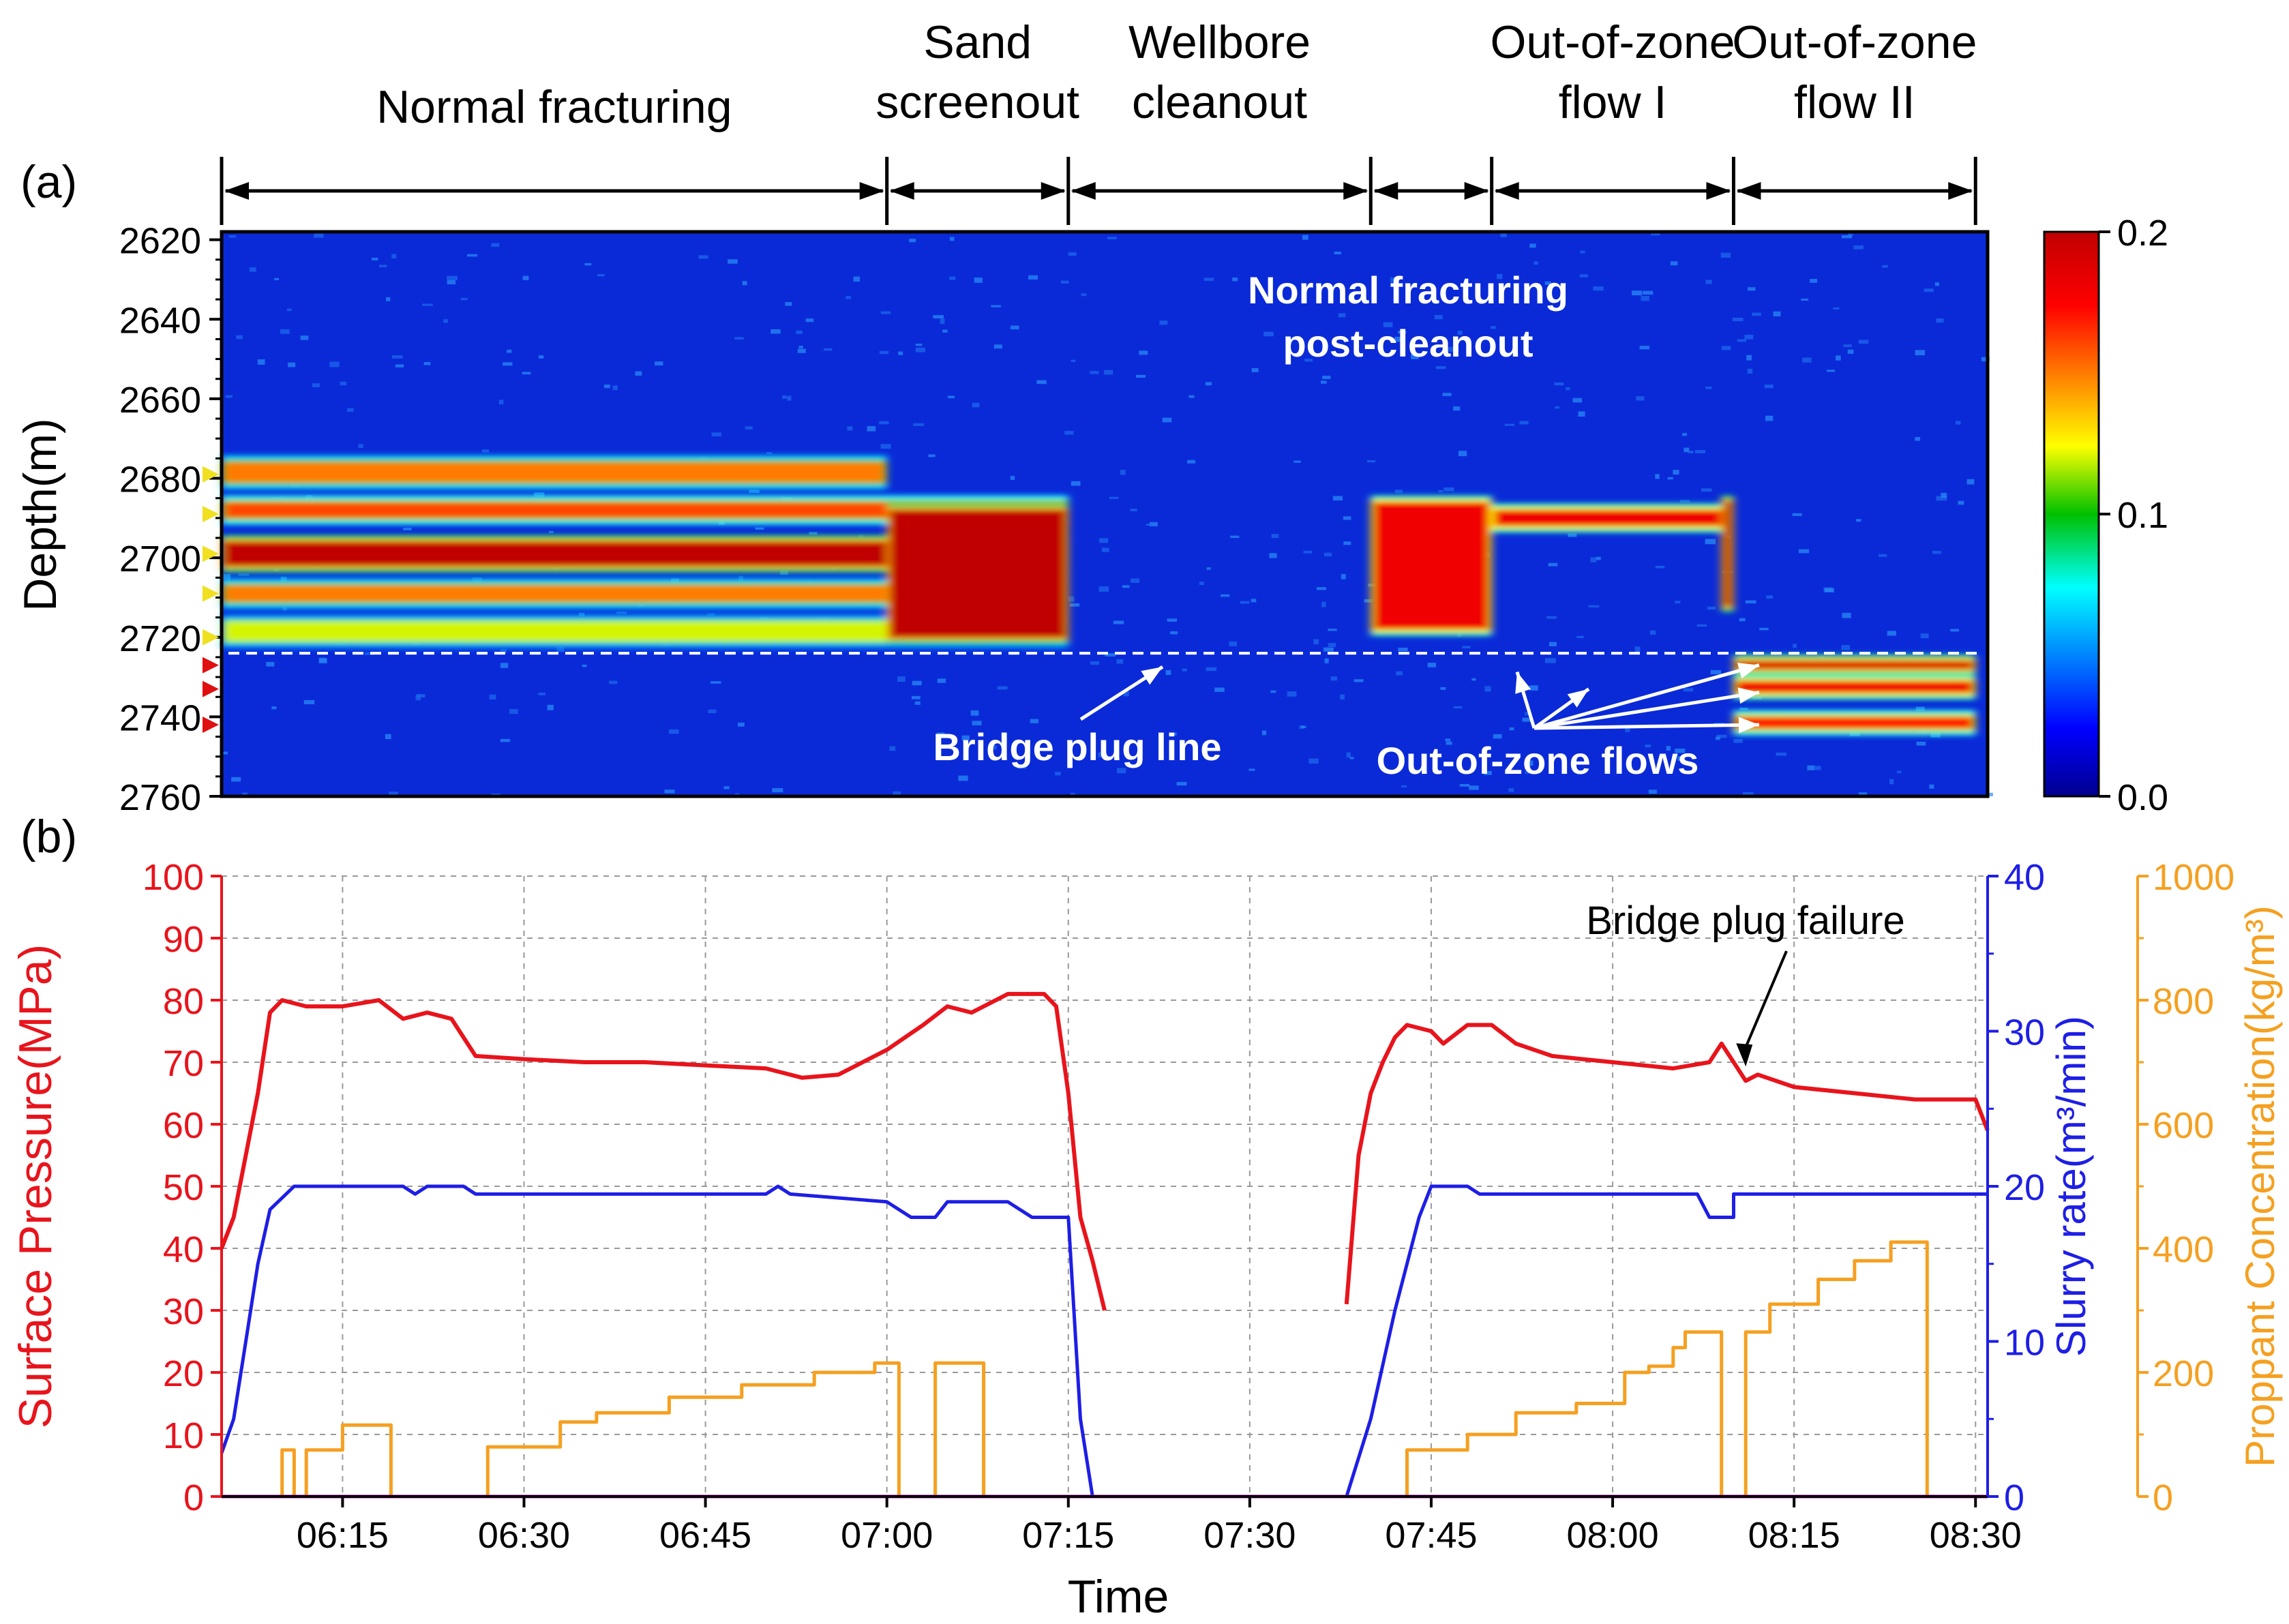 The image size is (2289, 1624). I want to click on panel-a-label: (a), so click(48, 182).